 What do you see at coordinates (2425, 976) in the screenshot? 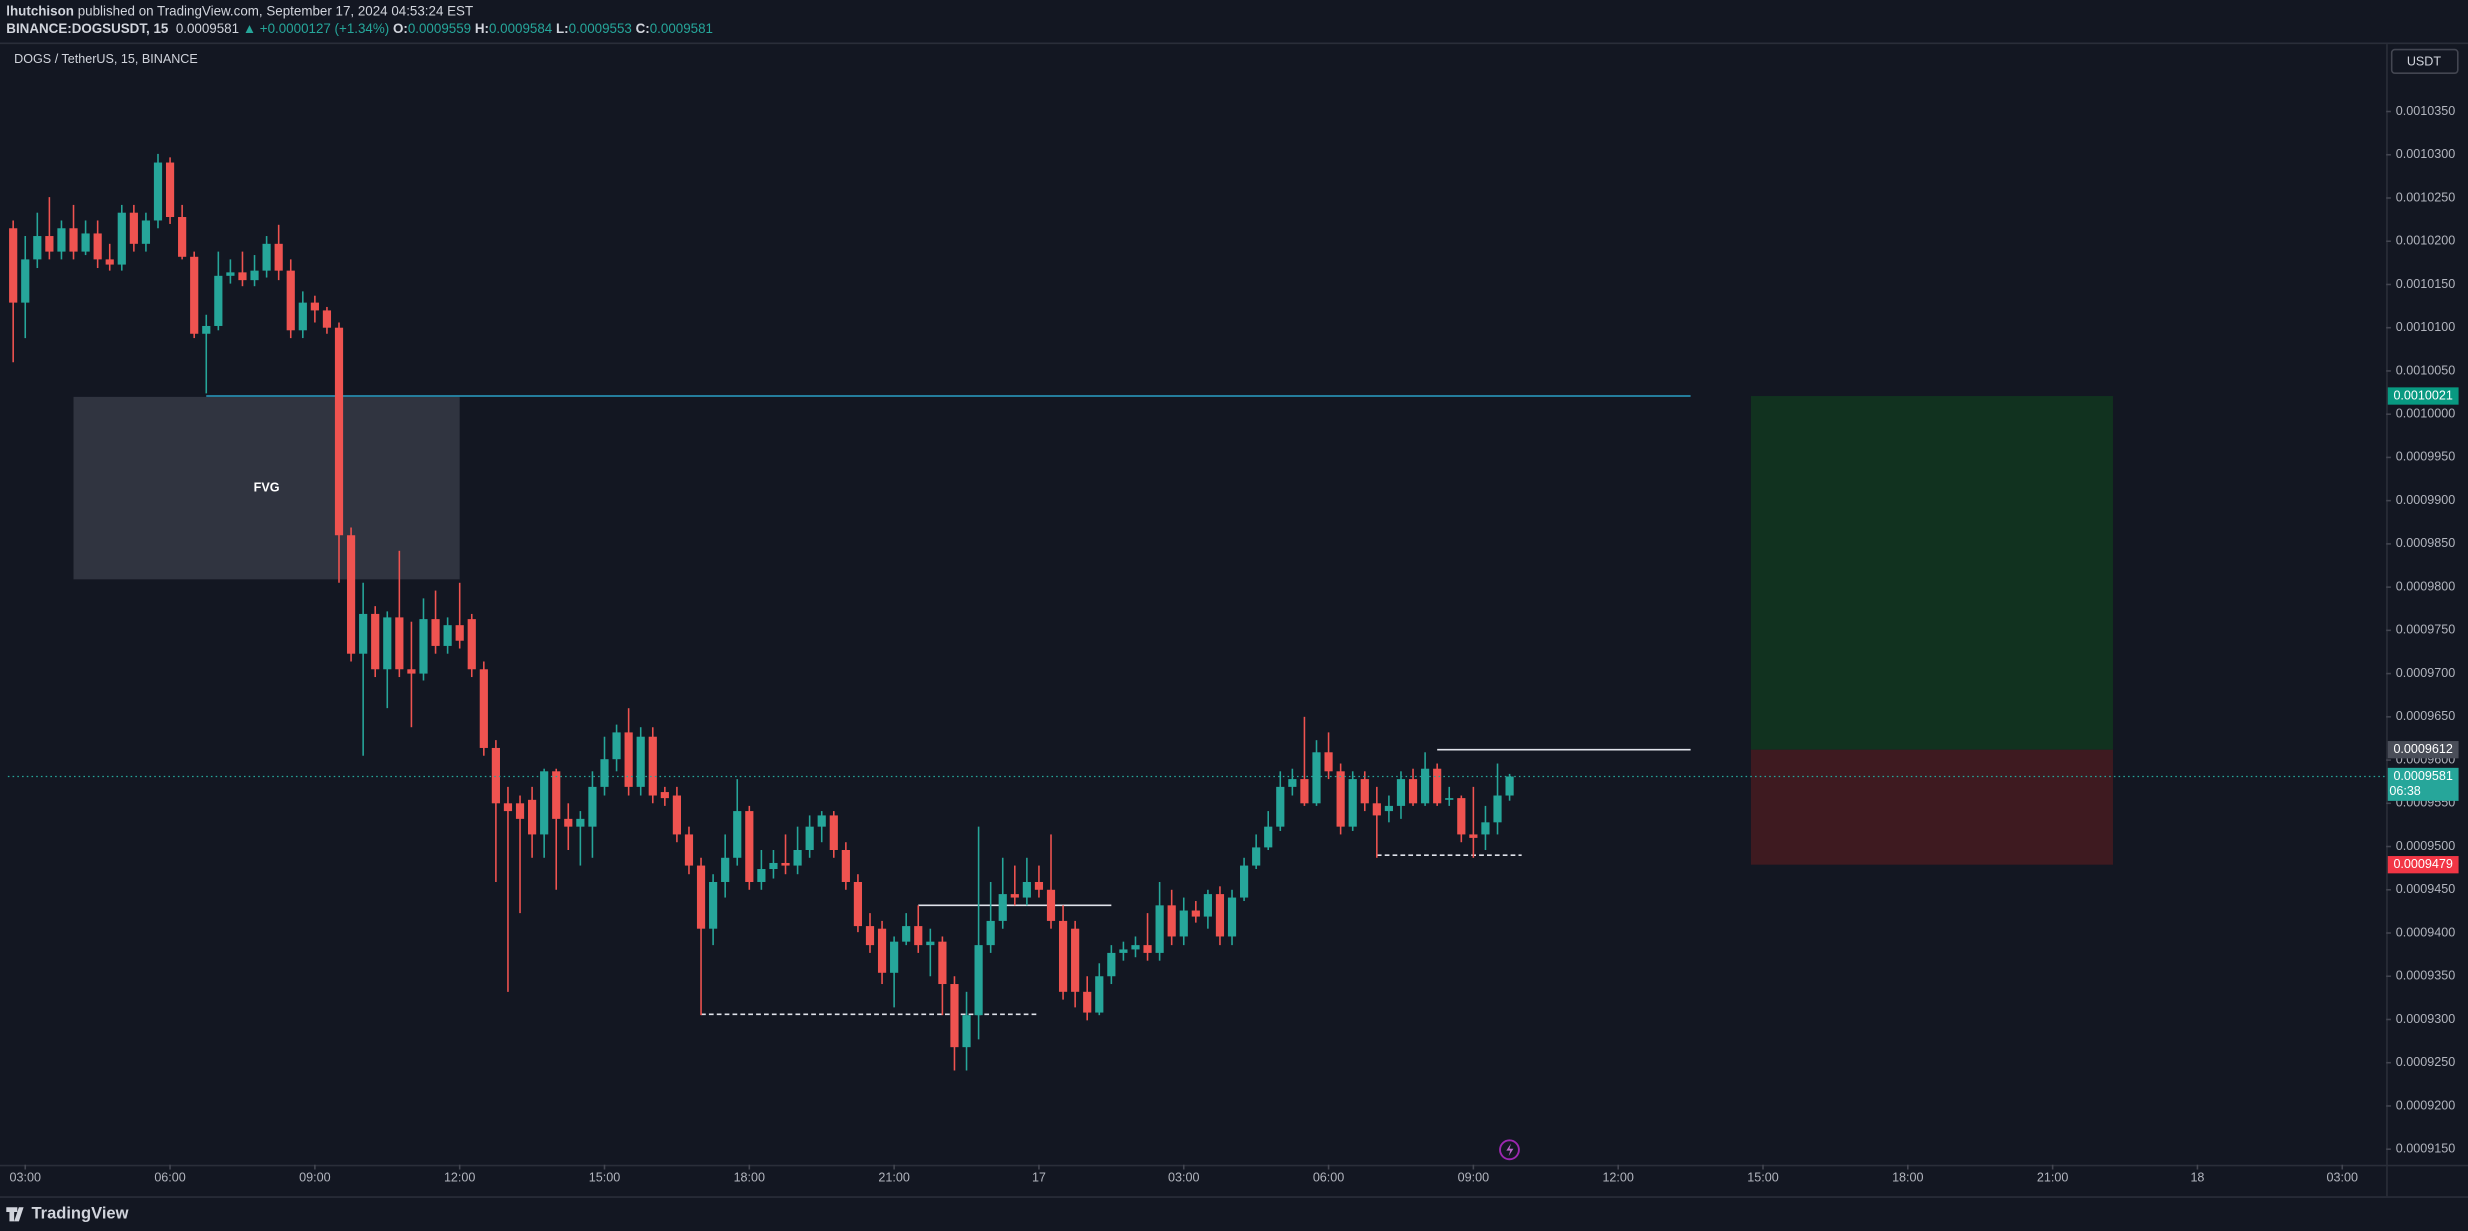
I see `y-tick-label: 0.0009350` at bounding box center [2425, 976].